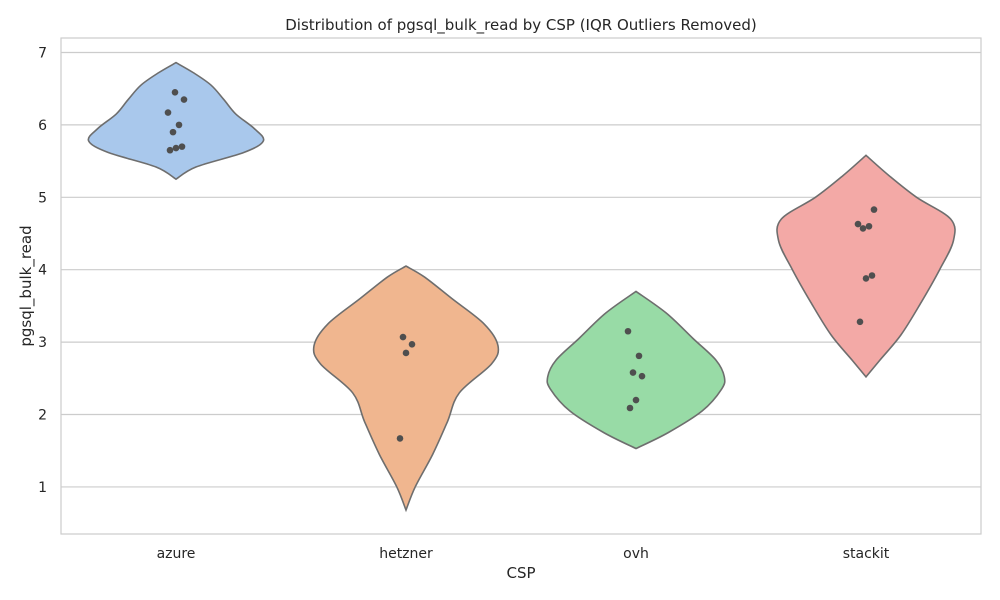 The width and height of the screenshot is (1000, 600). I want to click on y-tick-label: 3, so click(42, 343).